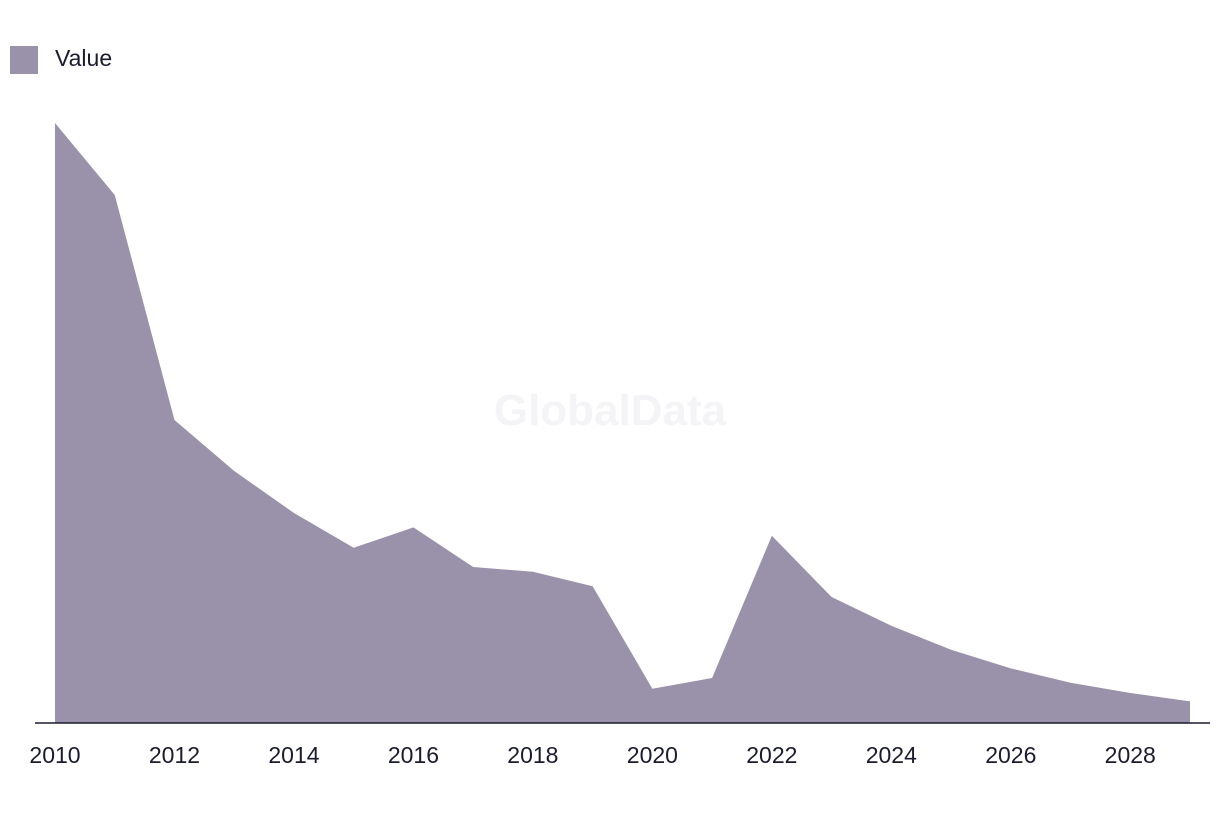 The height and width of the screenshot is (816, 1220). What do you see at coordinates (293, 755) in the screenshot?
I see `x-tick-label-2014: 2014` at bounding box center [293, 755].